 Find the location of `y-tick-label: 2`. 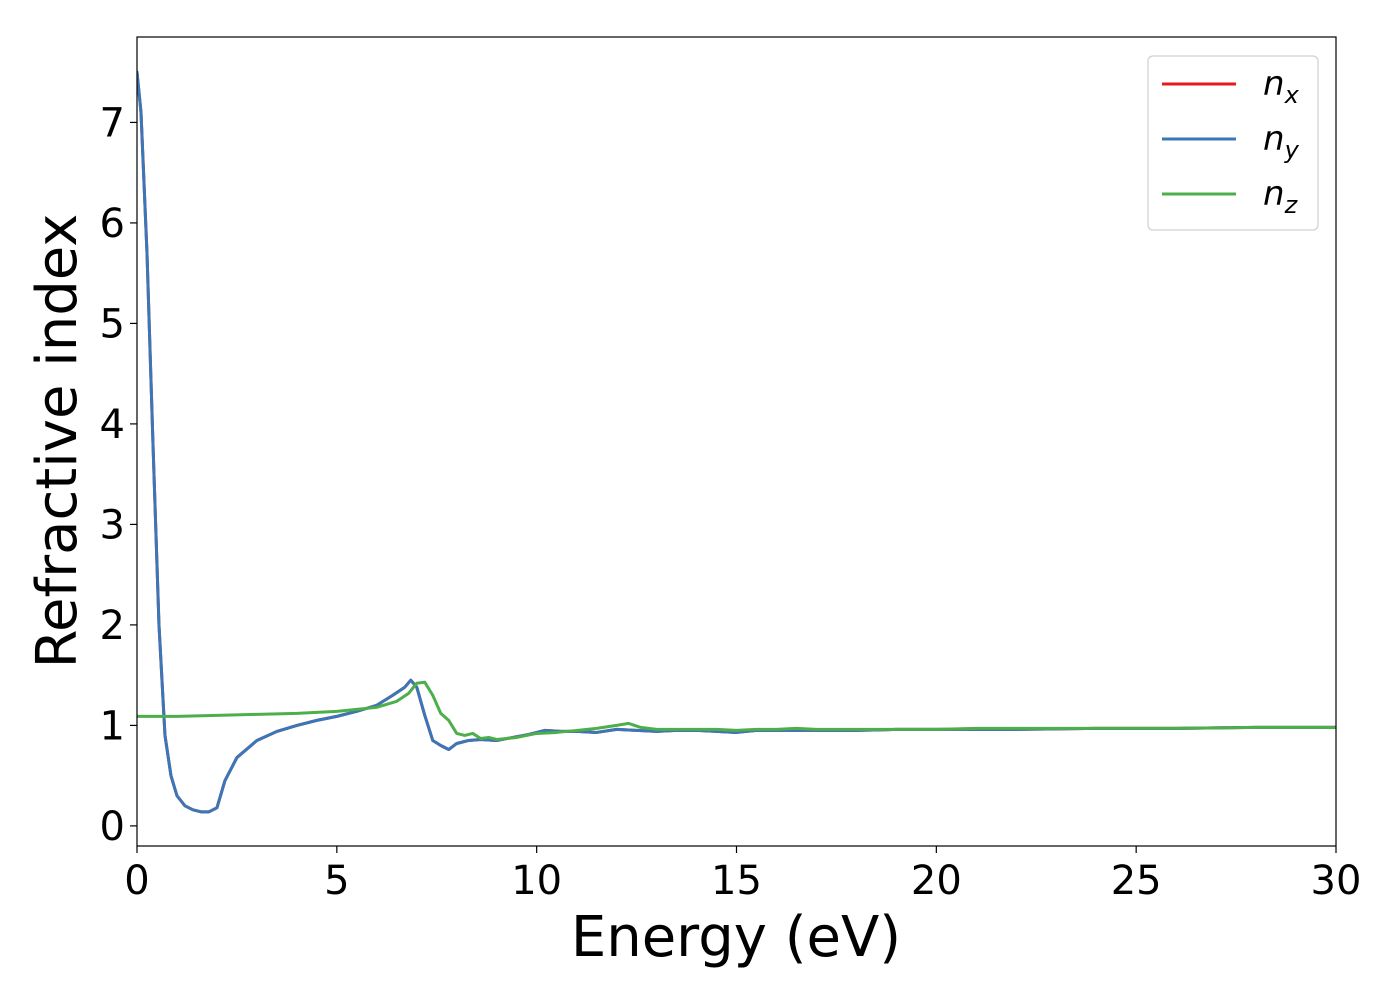

y-tick-label: 2 is located at coordinates (112, 626).